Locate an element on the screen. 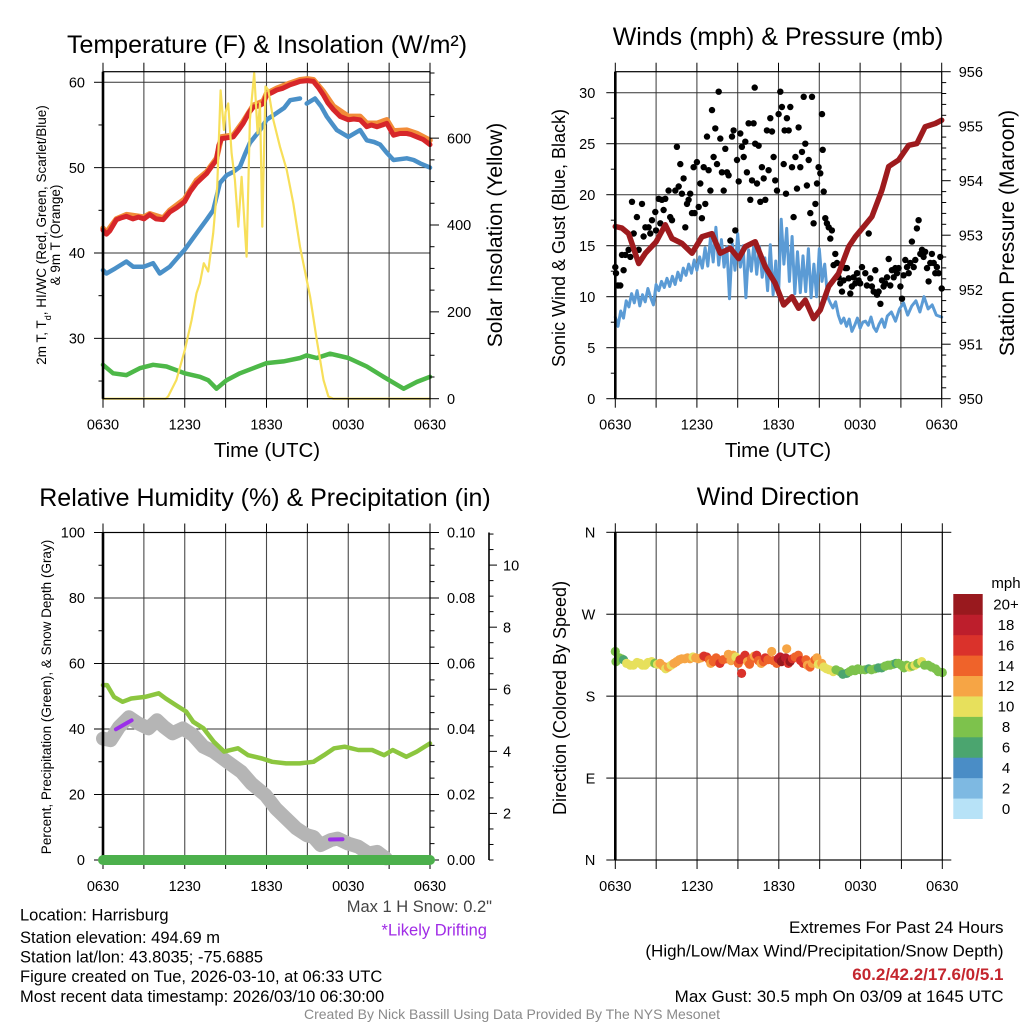  right-tick-label: 0.02 is located at coordinates (461, 796).